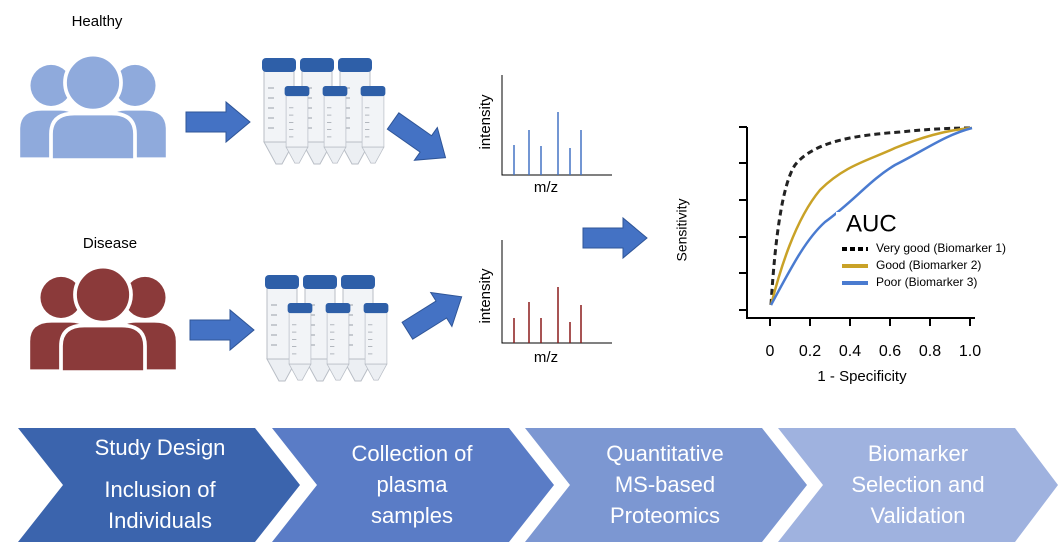 Image resolution: width=1063 pixels, height=558 pixels. What do you see at coordinates (93, 107) in the screenshot?
I see `healthy-icon` at bounding box center [93, 107].